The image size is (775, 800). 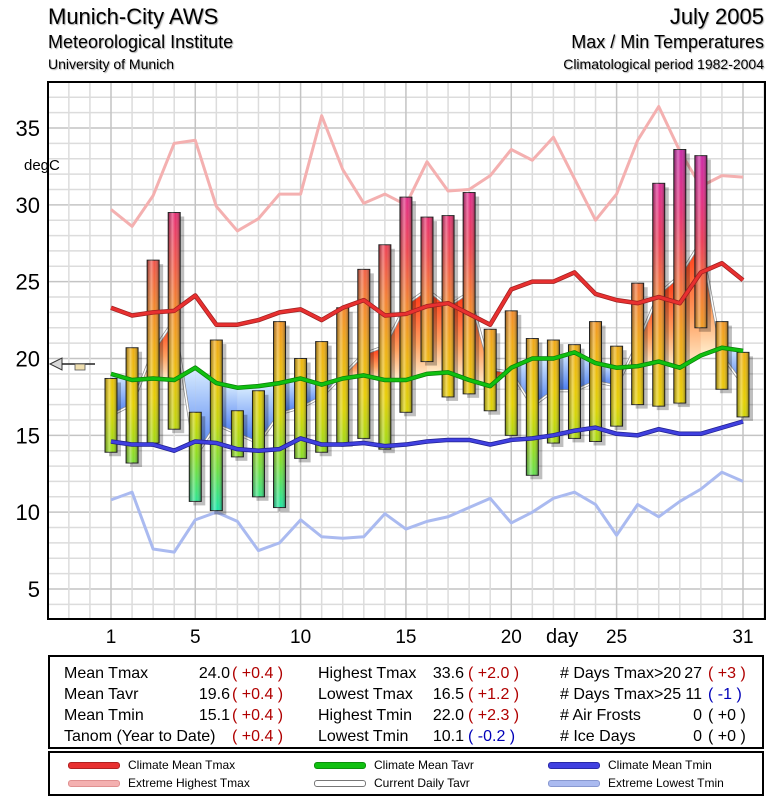 I want to click on x-tick-label: 25, so click(x=616, y=637).